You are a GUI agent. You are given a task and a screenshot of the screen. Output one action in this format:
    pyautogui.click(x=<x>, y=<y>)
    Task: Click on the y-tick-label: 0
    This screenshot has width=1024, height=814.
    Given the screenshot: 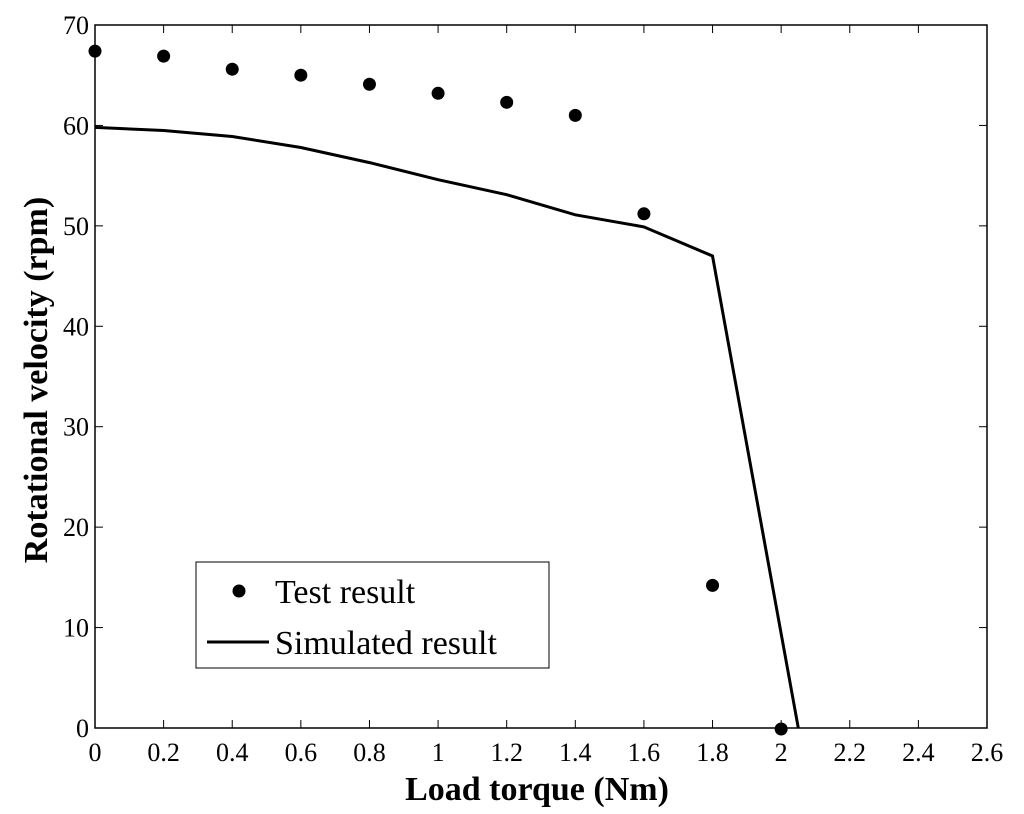 What is the action you would take?
    pyautogui.click(x=82, y=728)
    